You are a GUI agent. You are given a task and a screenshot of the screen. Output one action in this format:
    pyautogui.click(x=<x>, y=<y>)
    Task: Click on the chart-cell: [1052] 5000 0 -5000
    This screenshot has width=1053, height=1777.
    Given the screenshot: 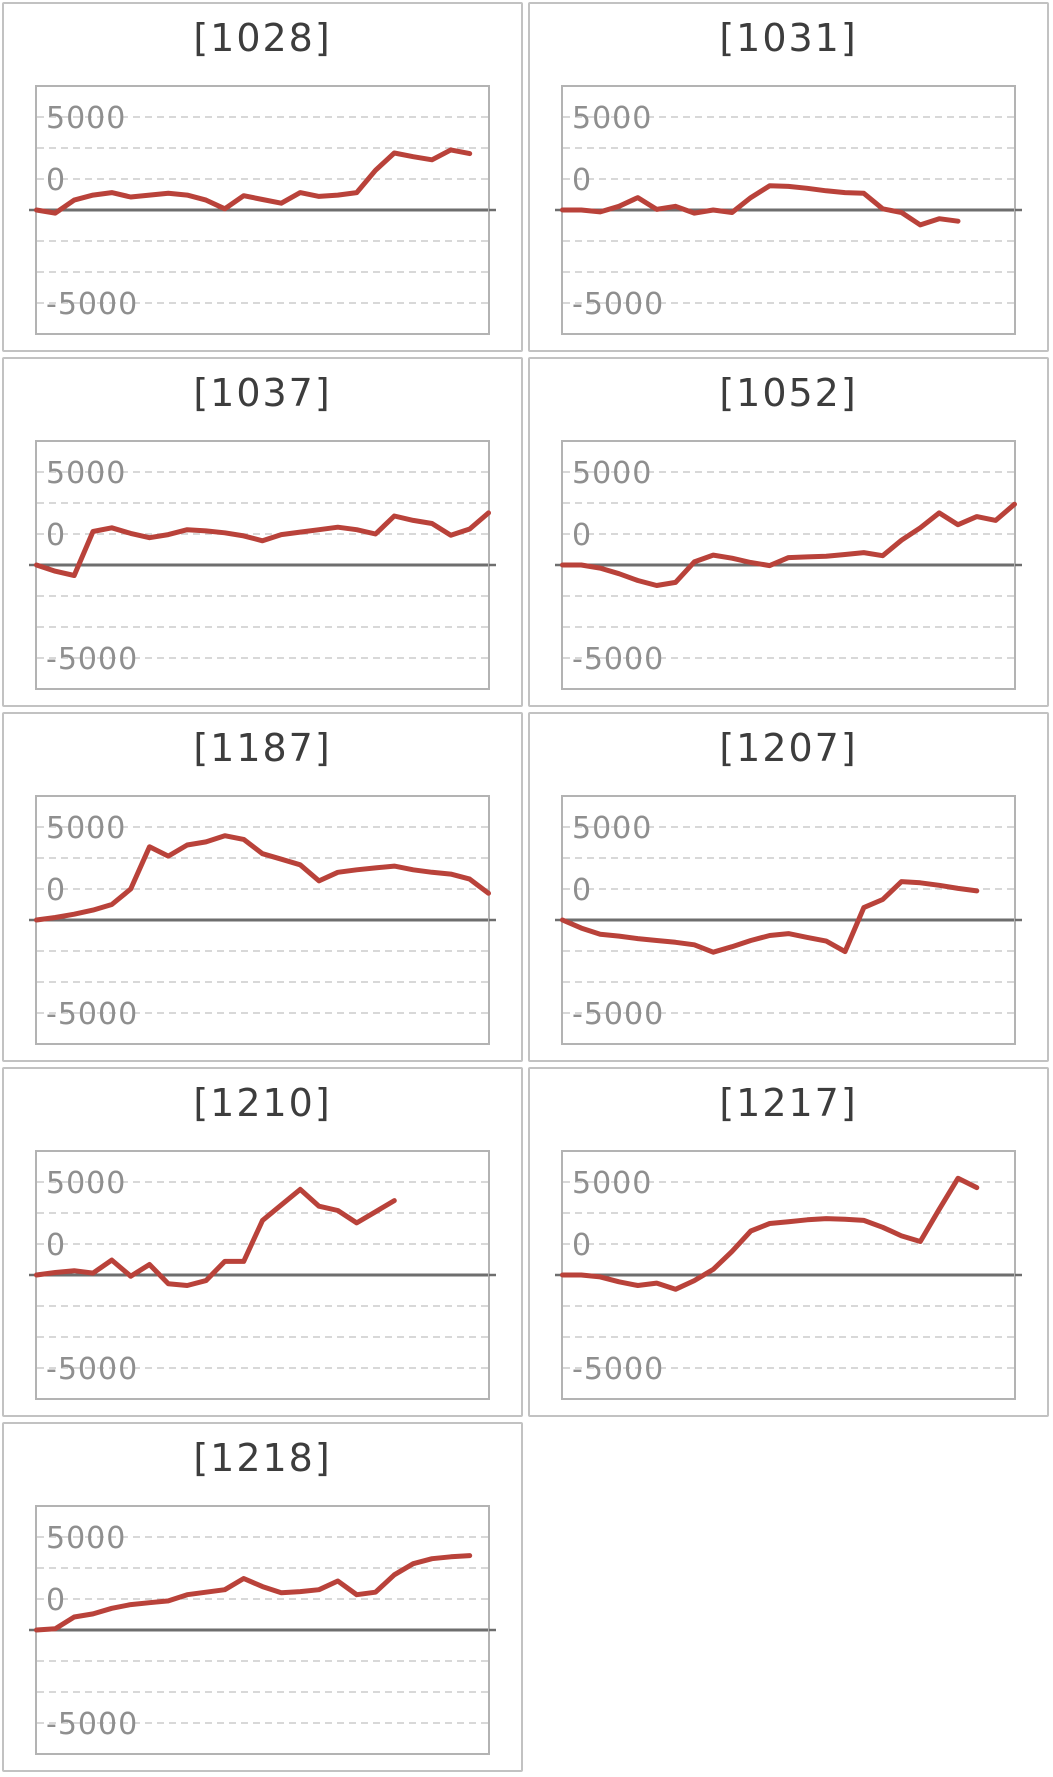 What is the action you would take?
    pyautogui.click(x=788, y=532)
    